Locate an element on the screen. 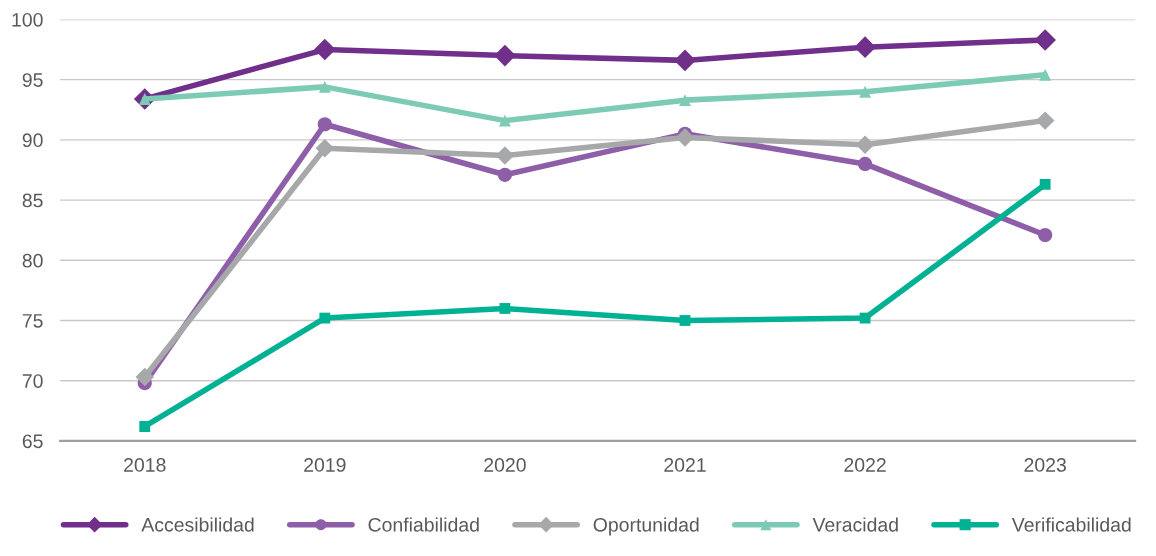 This screenshot has height=556, width=1156. y-tick-label: 85 is located at coordinates (32, 200).